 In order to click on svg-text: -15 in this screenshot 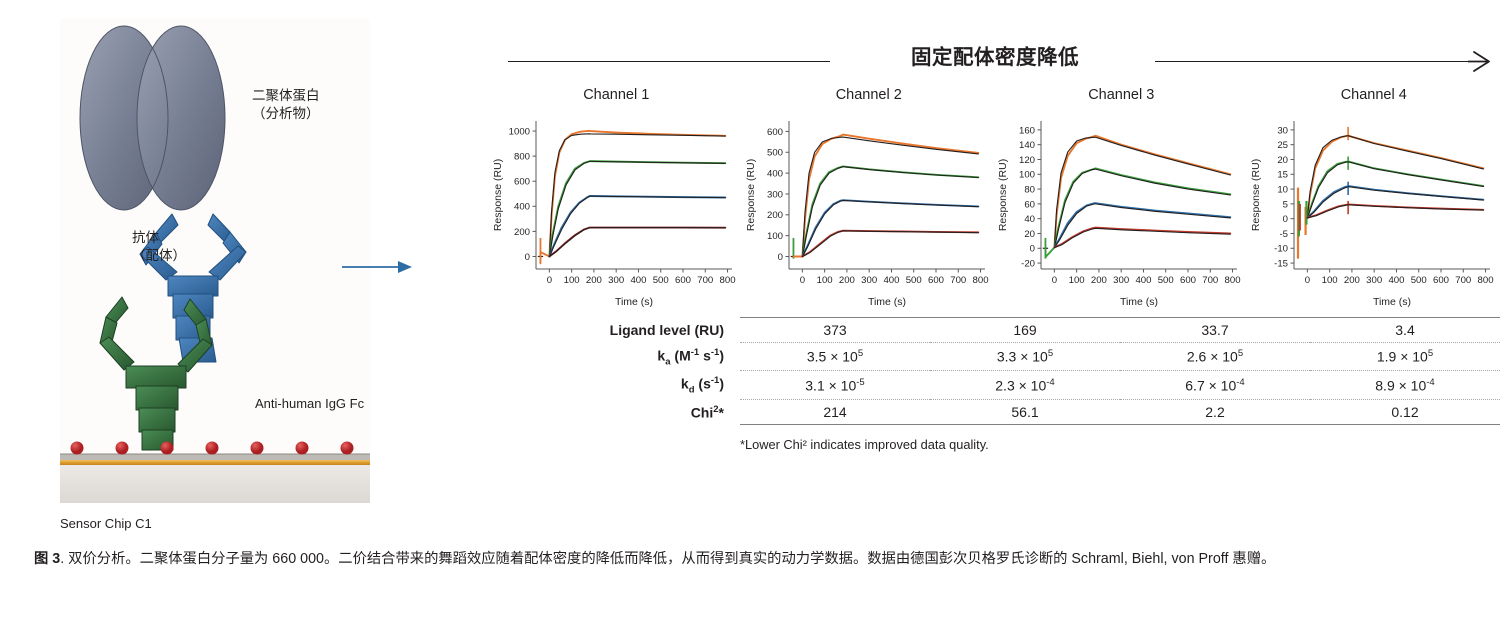, I will do `click(1281, 263)`.